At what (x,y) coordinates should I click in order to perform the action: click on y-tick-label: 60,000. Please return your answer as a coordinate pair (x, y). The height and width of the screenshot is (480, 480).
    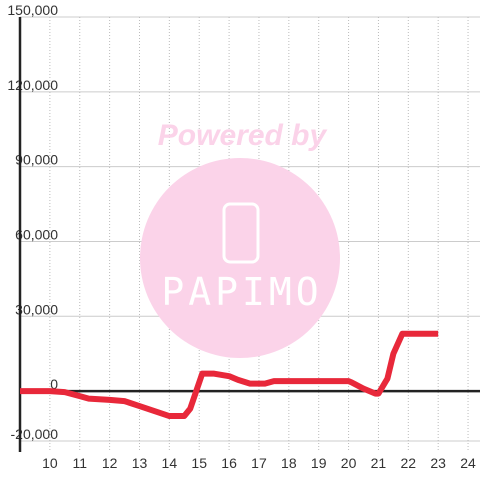
    Looking at the image, I should click on (36, 234).